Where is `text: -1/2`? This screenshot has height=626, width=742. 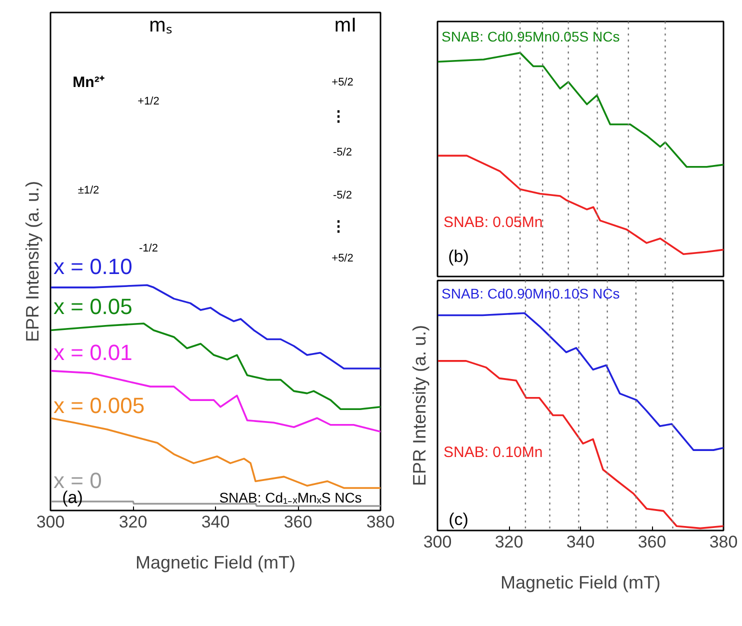
text: -1/2 is located at coordinates (148, 248).